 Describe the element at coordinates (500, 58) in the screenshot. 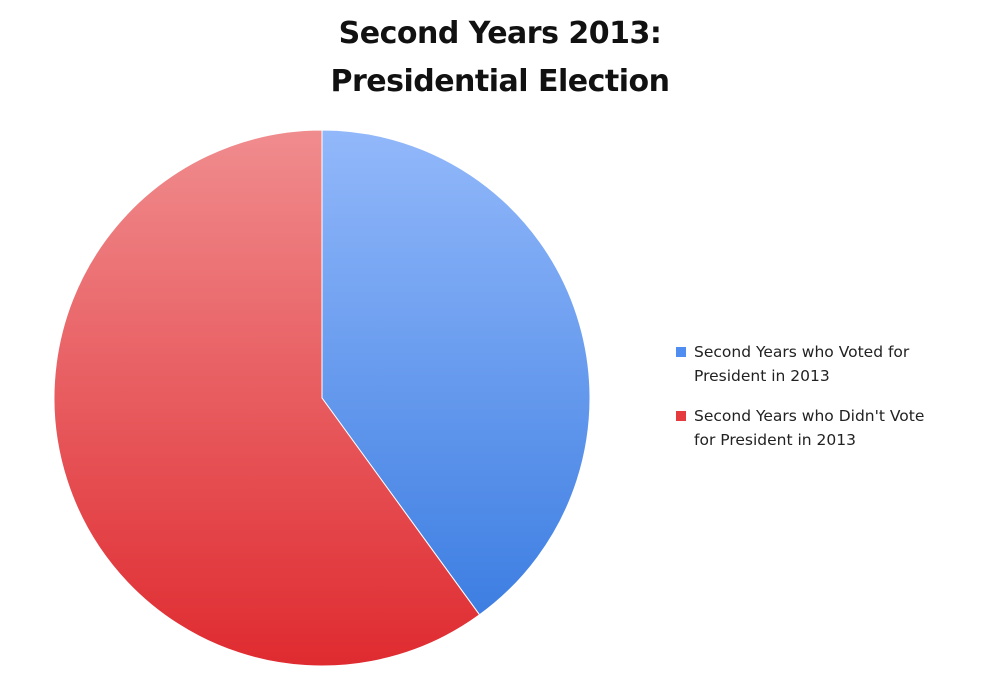

I see `chart-title: Second Years 2013: Presidential Election` at that location.